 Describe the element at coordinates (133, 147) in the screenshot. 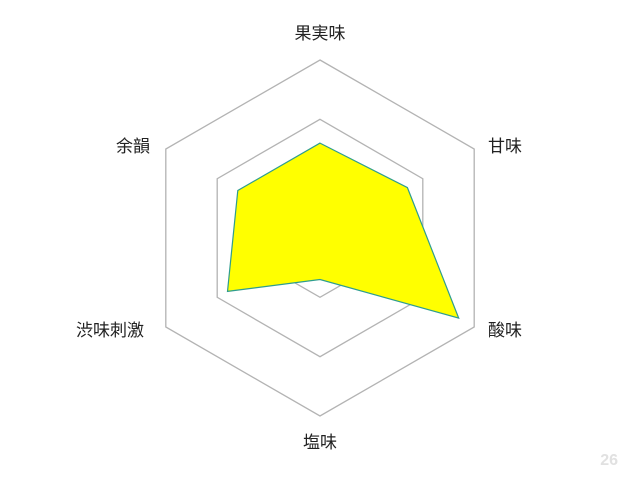

I see `axis-label-finish: 余韻` at that location.